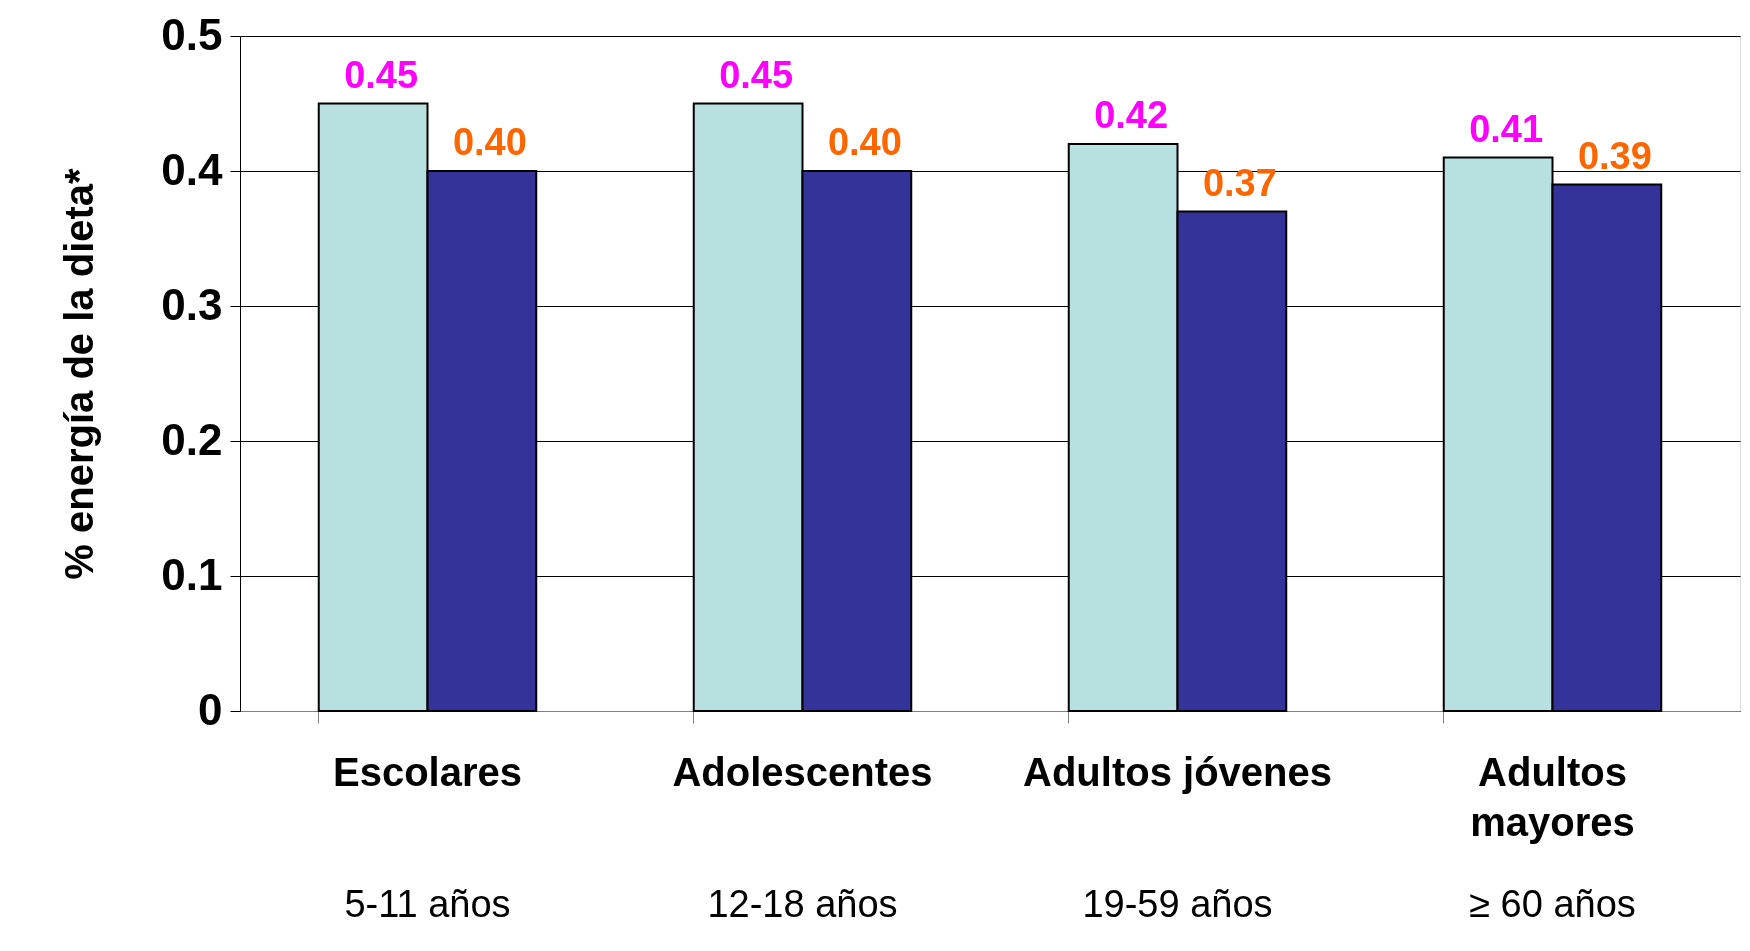 The width and height of the screenshot is (1750, 951). Describe the element at coordinates (1177, 771) in the screenshot. I see `x-tick-label: Adultos jóvenes` at that location.